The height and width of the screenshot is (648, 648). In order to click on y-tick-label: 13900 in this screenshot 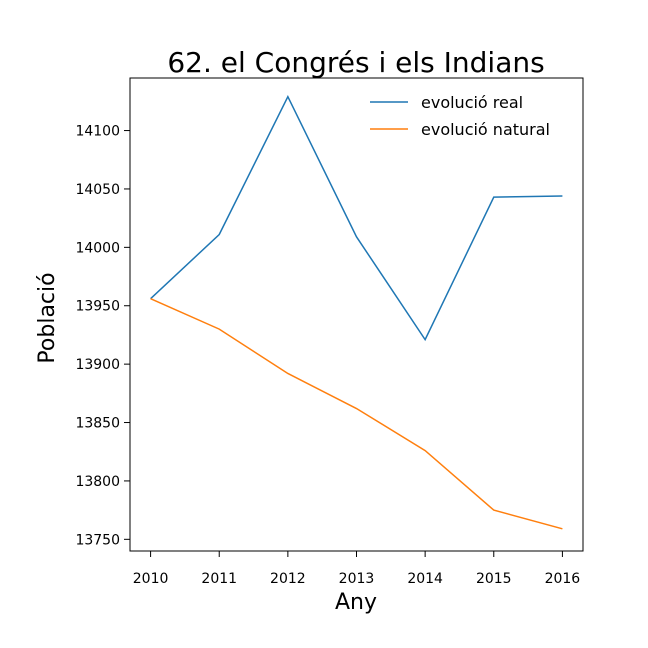, I will do `click(97, 365)`.